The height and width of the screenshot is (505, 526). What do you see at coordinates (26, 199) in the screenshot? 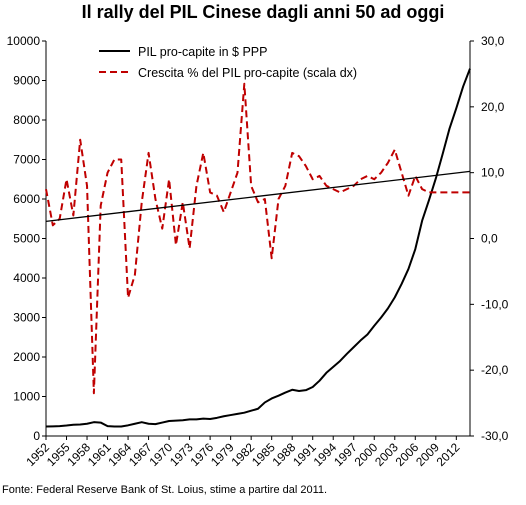
I see `y-left-tick-label: 6000` at bounding box center [26, 199].